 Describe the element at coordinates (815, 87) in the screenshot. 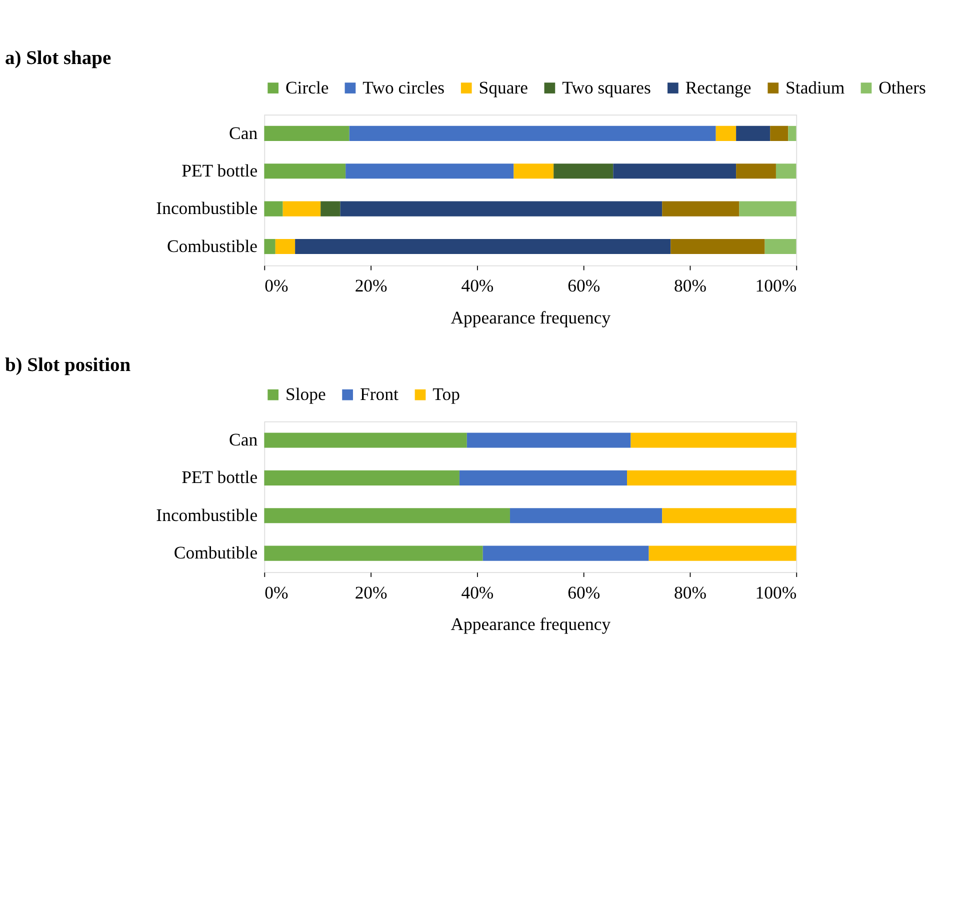

I see `legend-label: Stadium` at that location.